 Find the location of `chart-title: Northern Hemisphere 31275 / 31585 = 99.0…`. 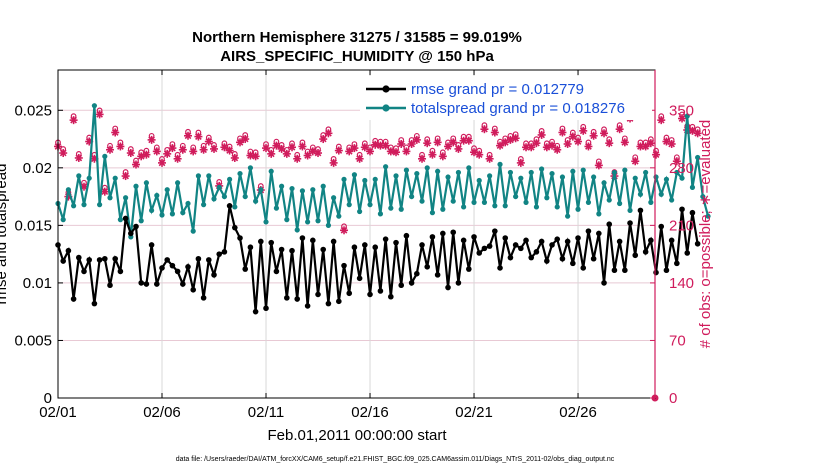

chart-title: Northern Hemisphere 31275 / 31585 = 99.0… is located at coordinates (357, 37).